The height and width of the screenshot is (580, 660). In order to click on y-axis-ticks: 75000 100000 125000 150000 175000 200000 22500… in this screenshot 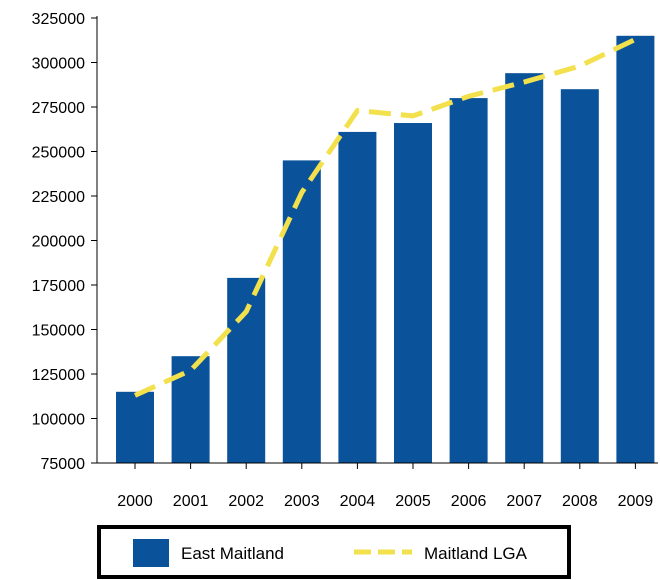, I will do `click(64, 242)`.